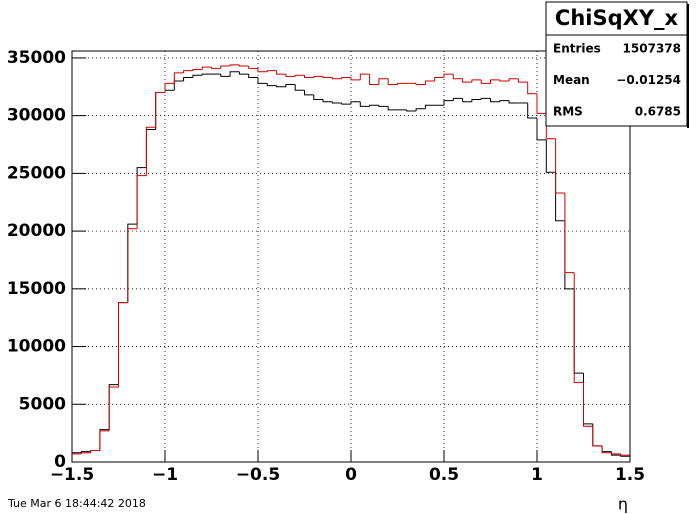 This screenshot has width=700, height=514. Describe the element at coordinates (577, 49) in the screenshot. I see `stats-label: Entries` at that location.